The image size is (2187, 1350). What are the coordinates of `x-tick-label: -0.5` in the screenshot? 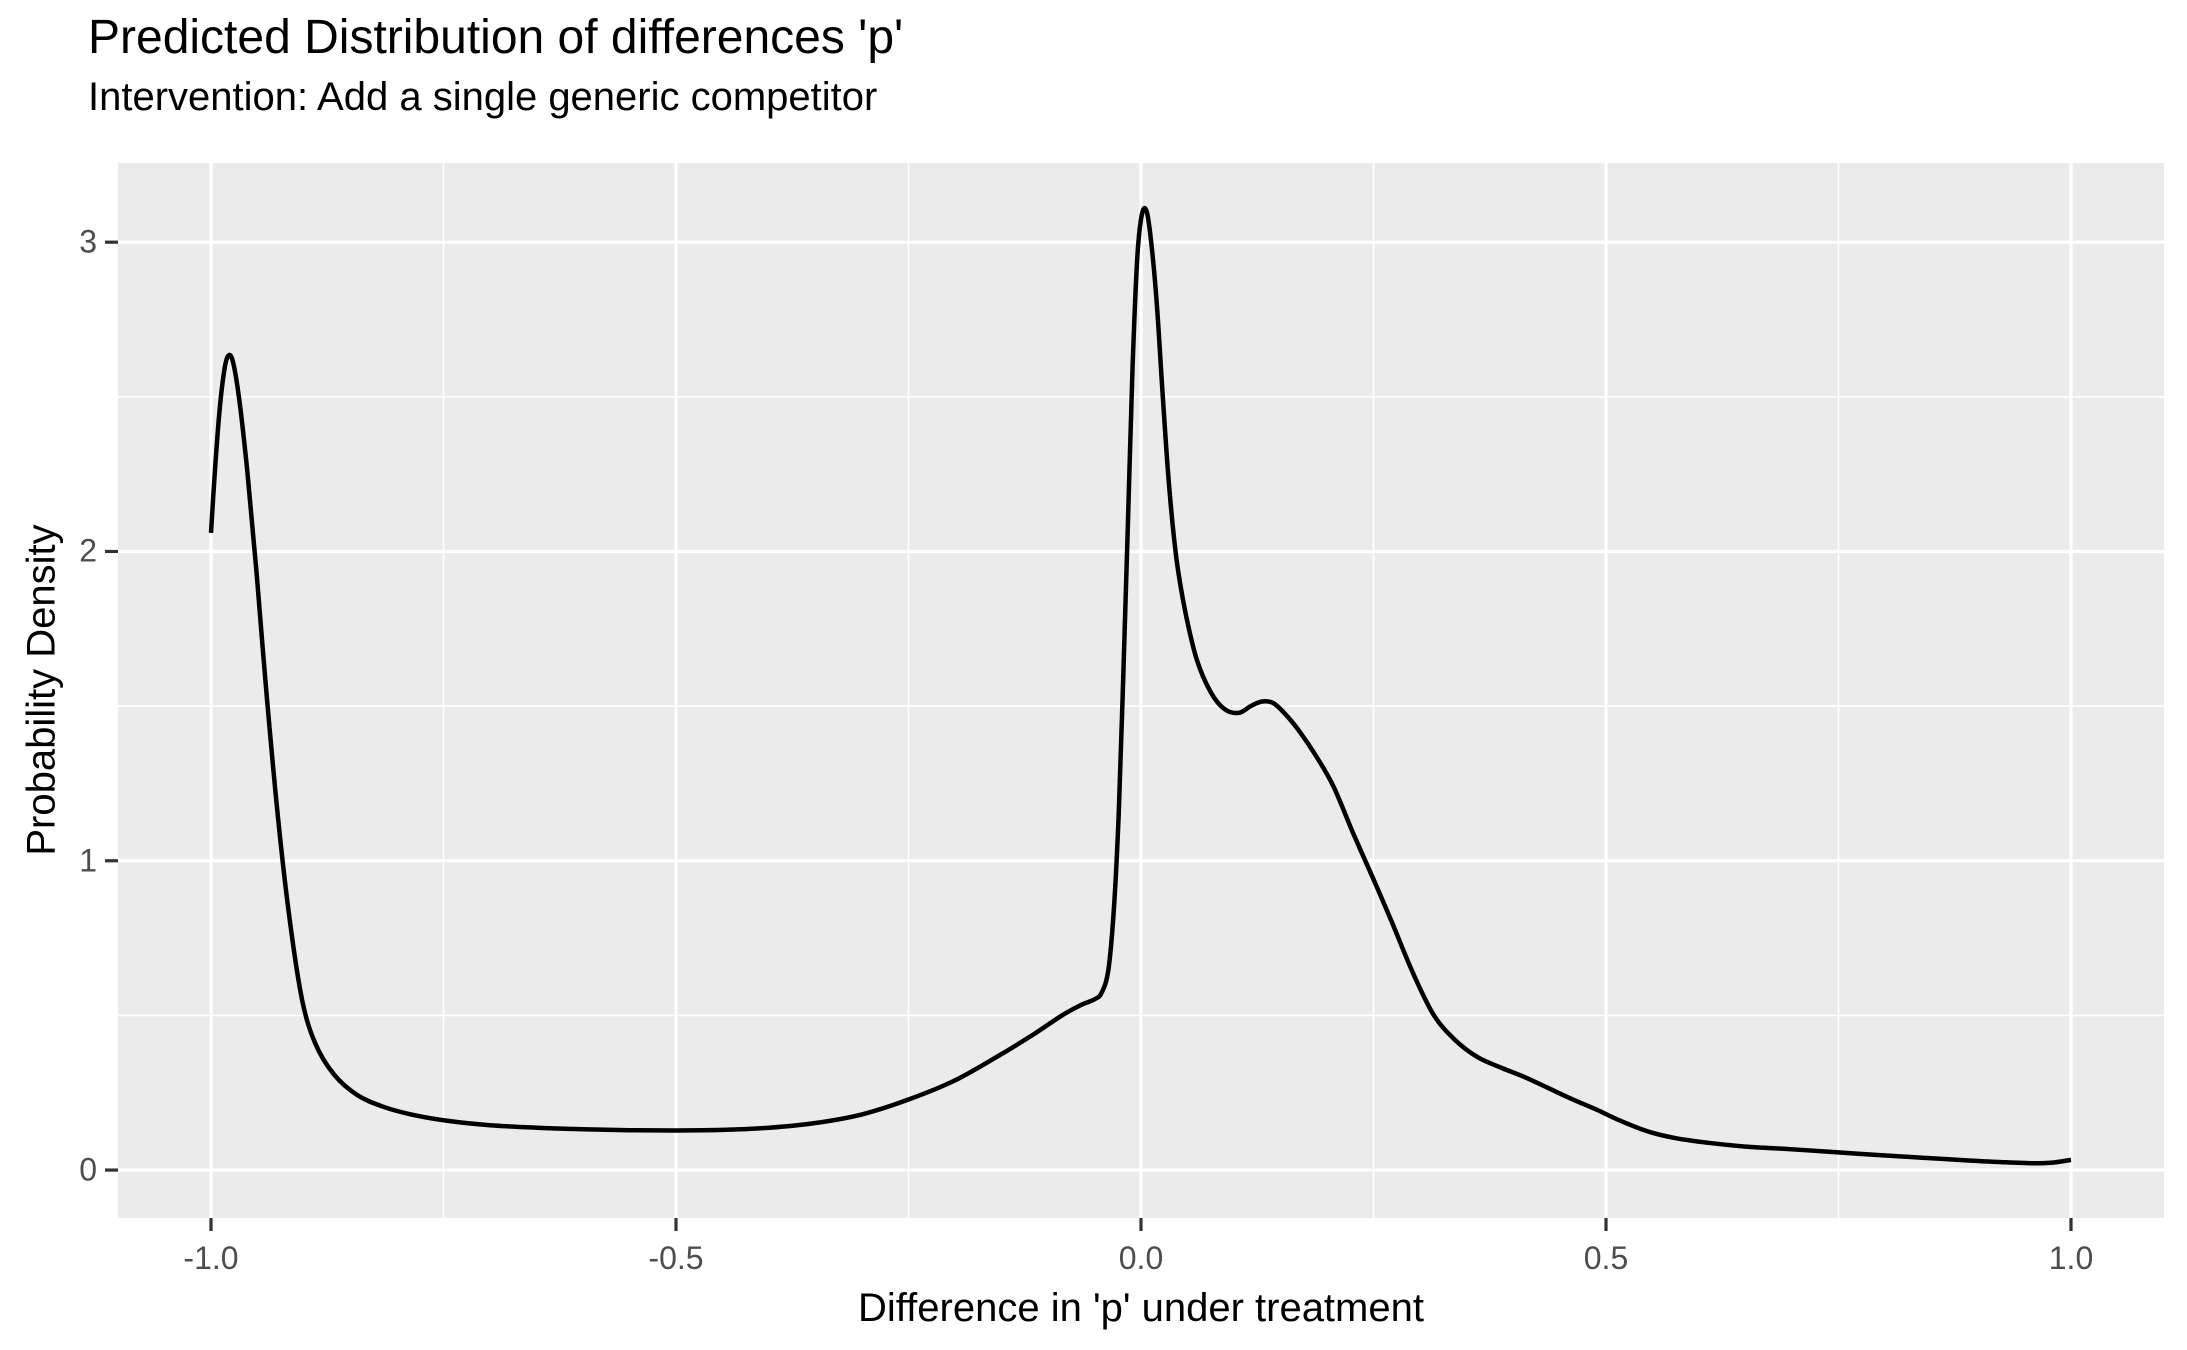 It's located at (676, 1258).